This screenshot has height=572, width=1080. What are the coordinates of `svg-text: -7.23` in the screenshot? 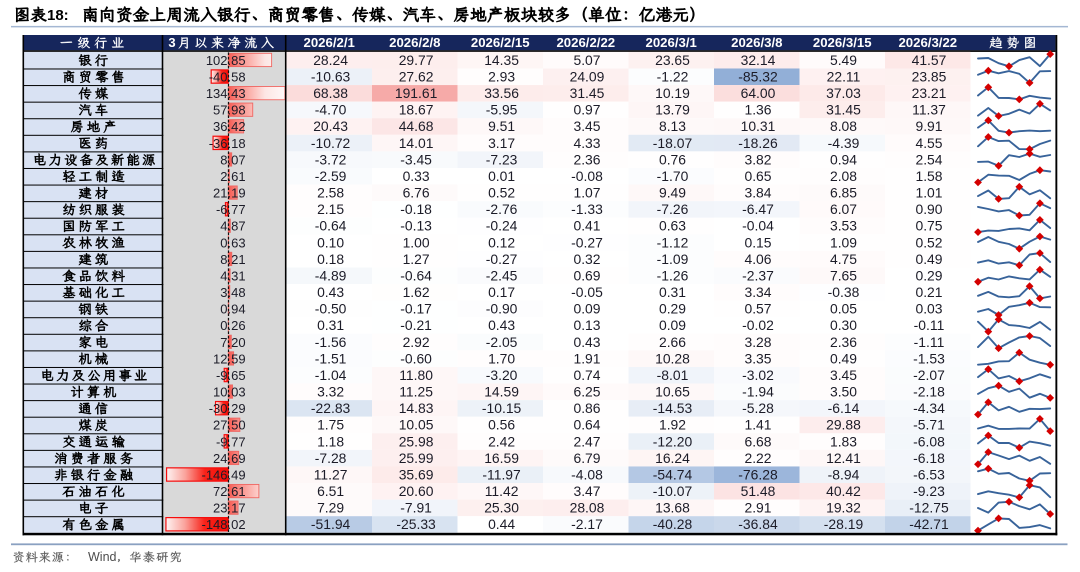 It's located at (502, 159).